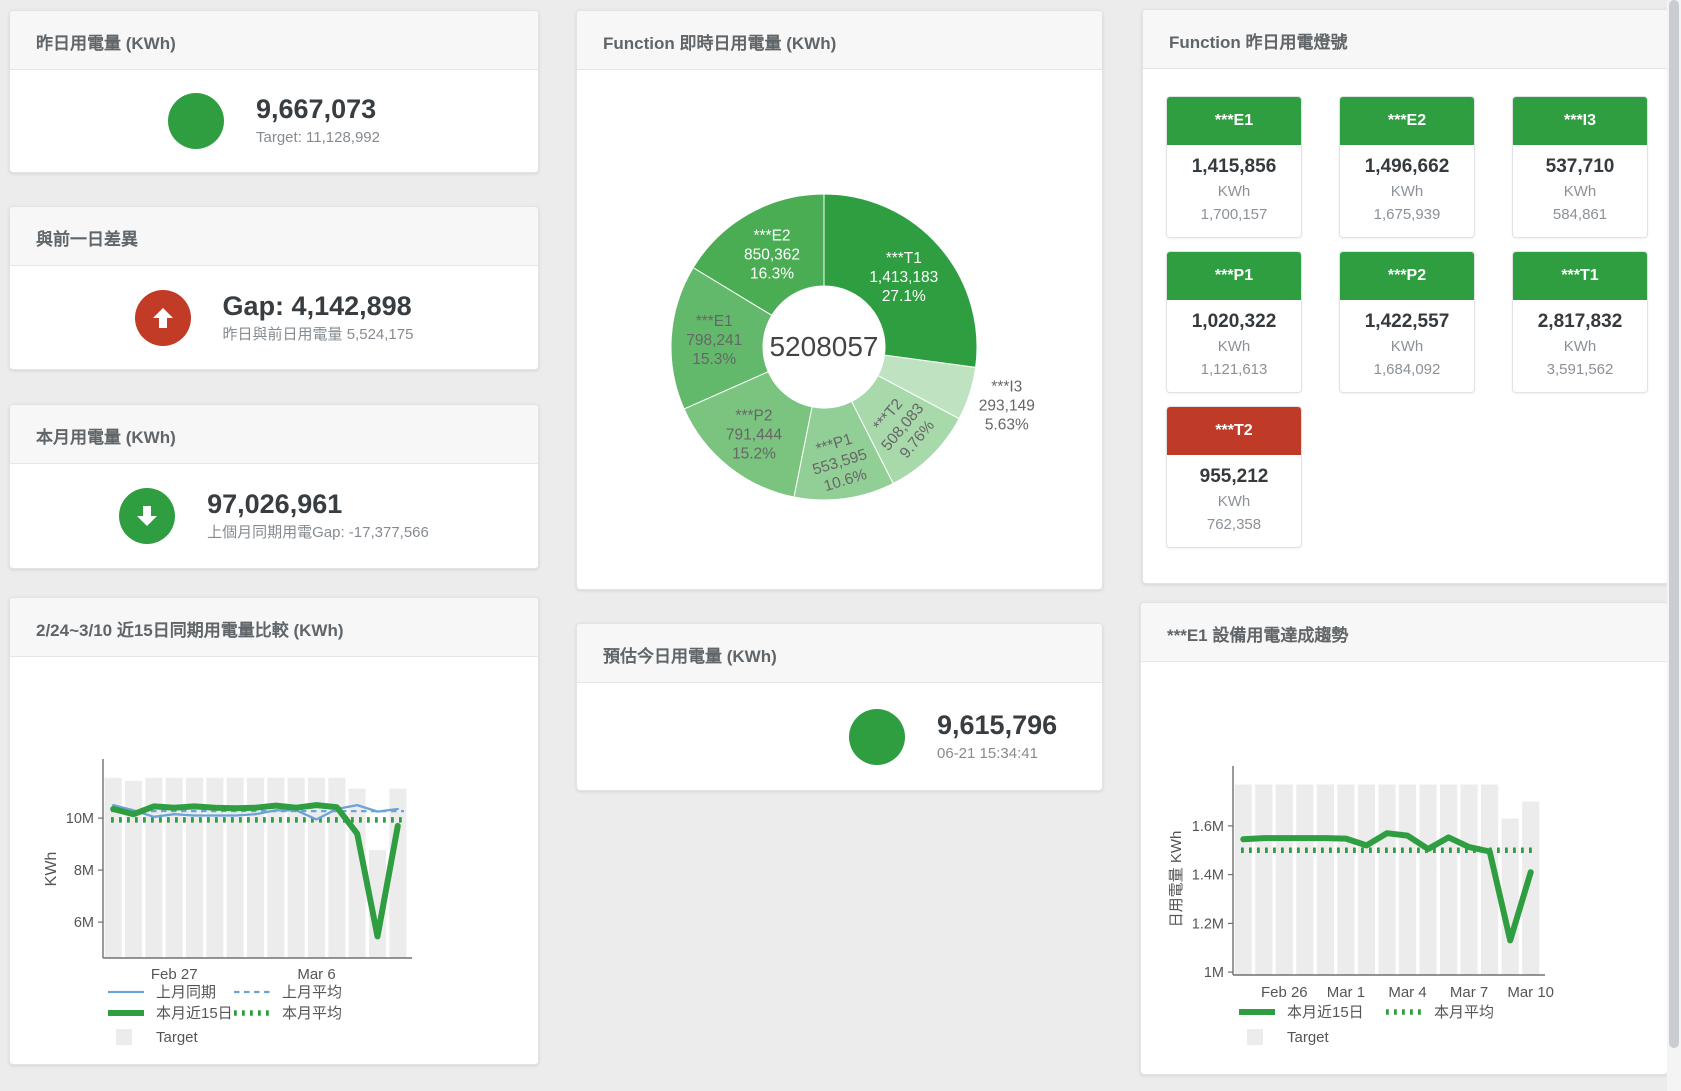 Image resolution: width=1681 pixels, height=1091 pixels. I want to click on stat-text: 97,026,961 上個月同期用電Gap: -17,377,566, so click(318, 516).